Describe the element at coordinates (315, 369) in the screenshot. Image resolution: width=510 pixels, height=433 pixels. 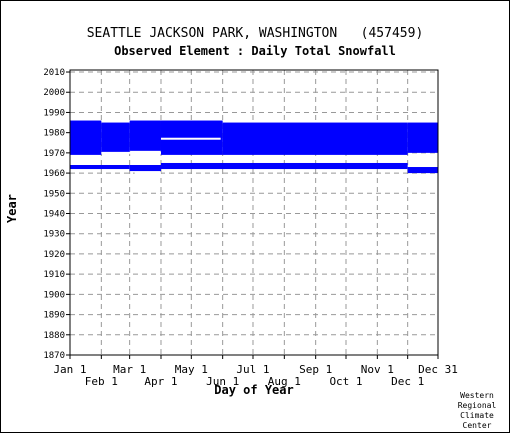
I see `x-tick-label: Sep 1` at that location.